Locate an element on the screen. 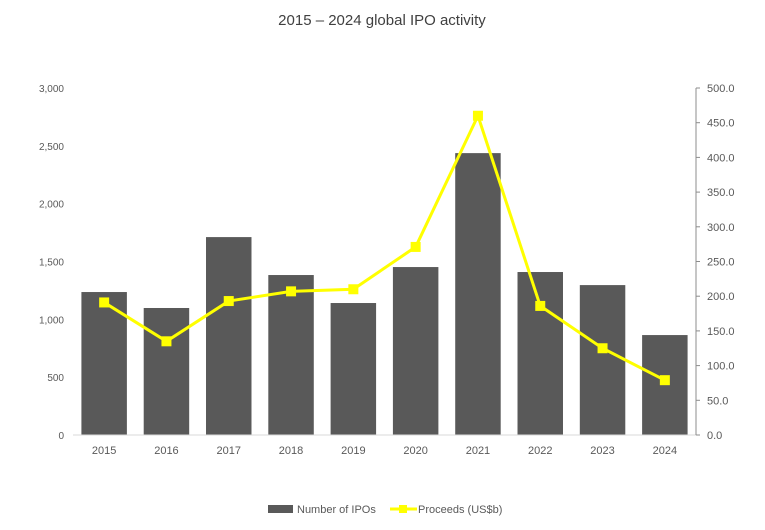  legend-label-ipos: Number of IPOs is located at coordinates (336, 510).